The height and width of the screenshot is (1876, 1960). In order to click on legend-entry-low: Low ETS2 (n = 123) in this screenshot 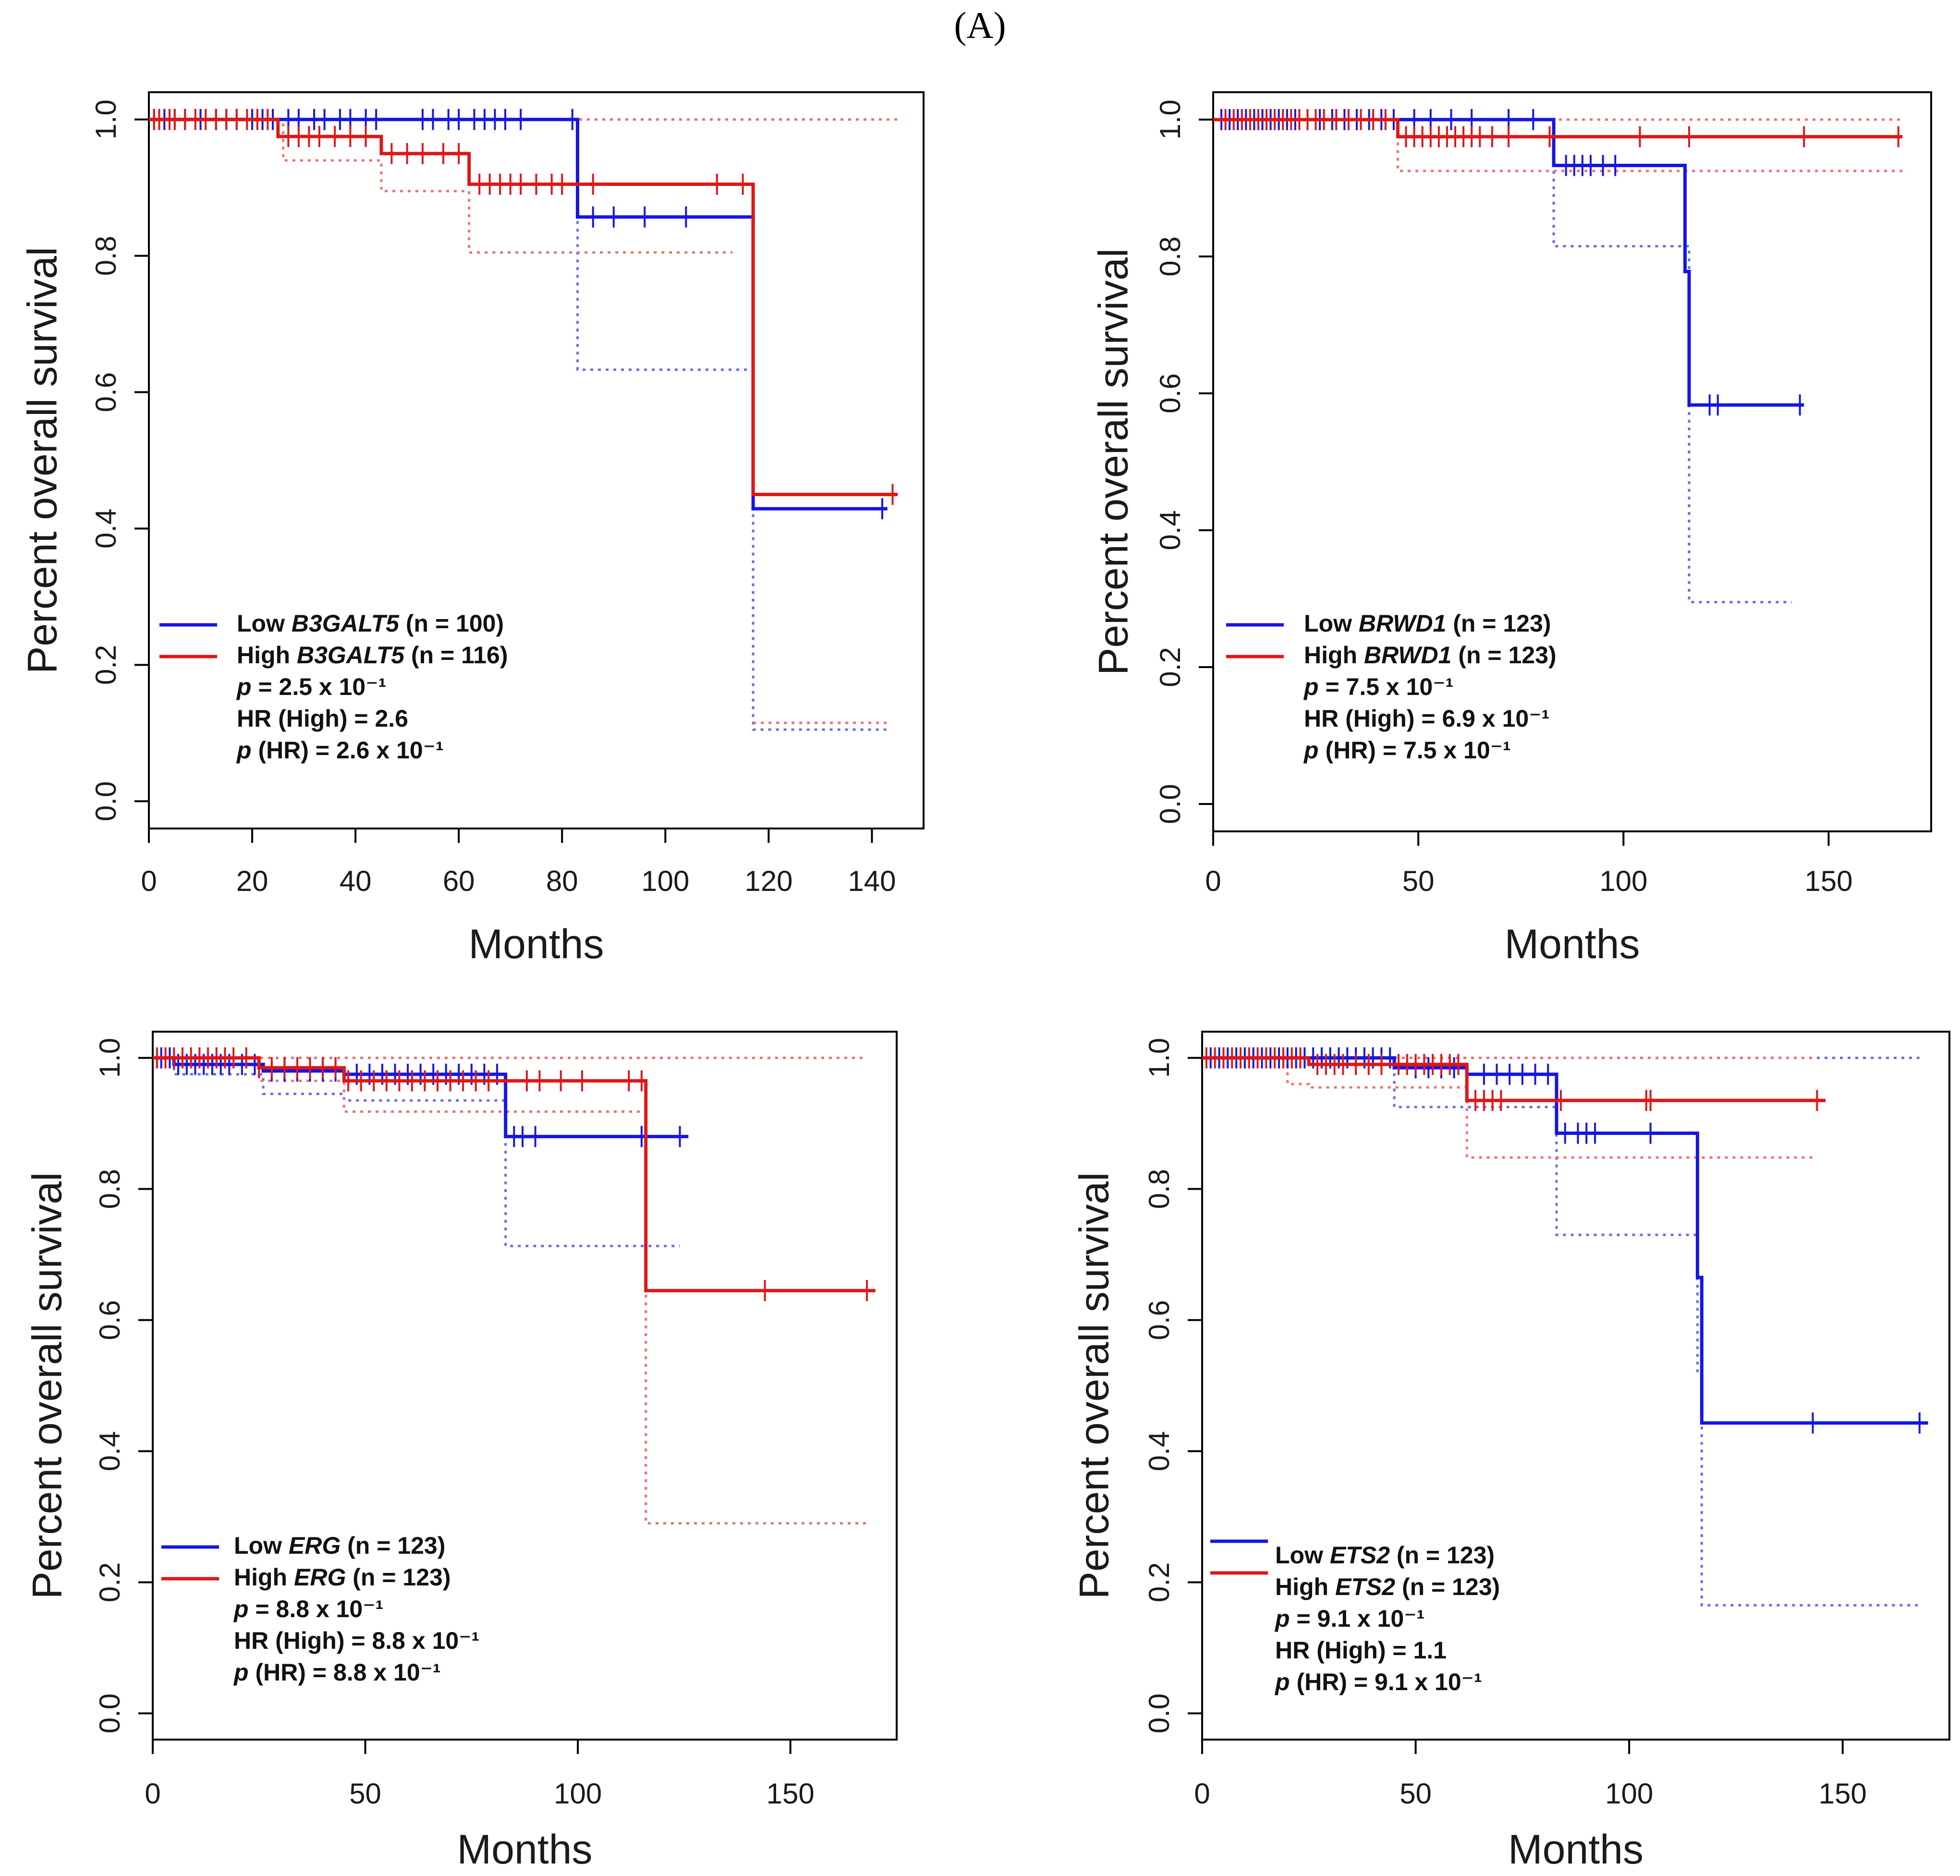, I will do `click(1385, 1555)`.